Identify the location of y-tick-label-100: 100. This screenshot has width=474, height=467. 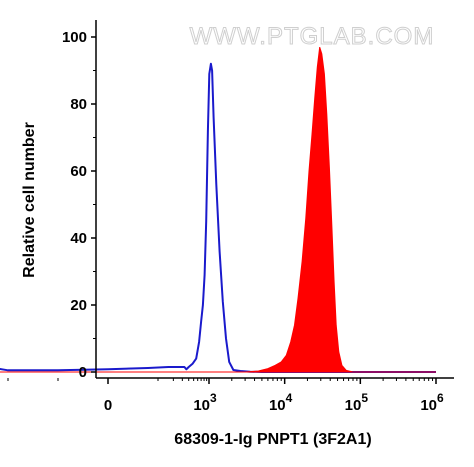
(74, 37).